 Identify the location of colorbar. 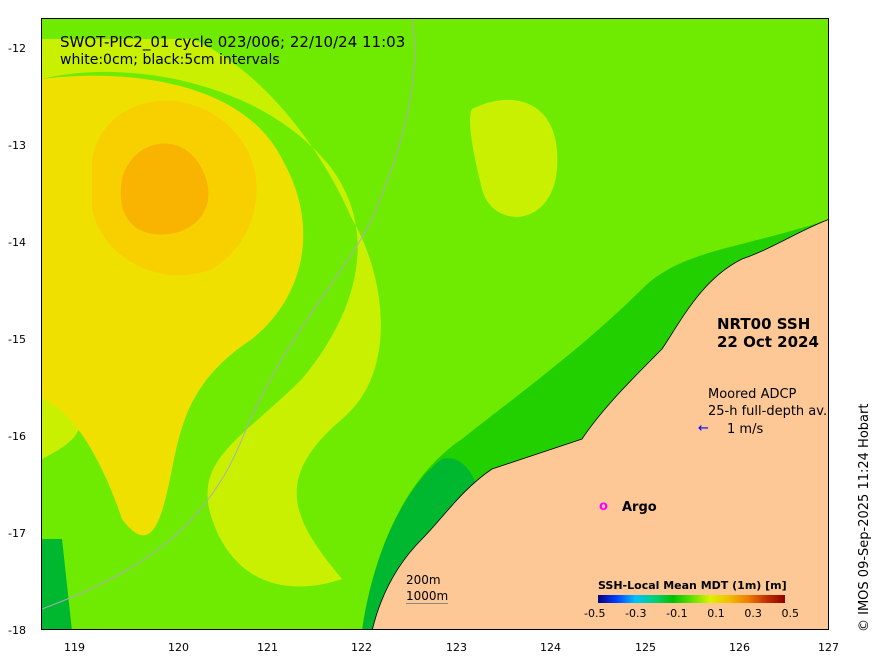
(691, 599).